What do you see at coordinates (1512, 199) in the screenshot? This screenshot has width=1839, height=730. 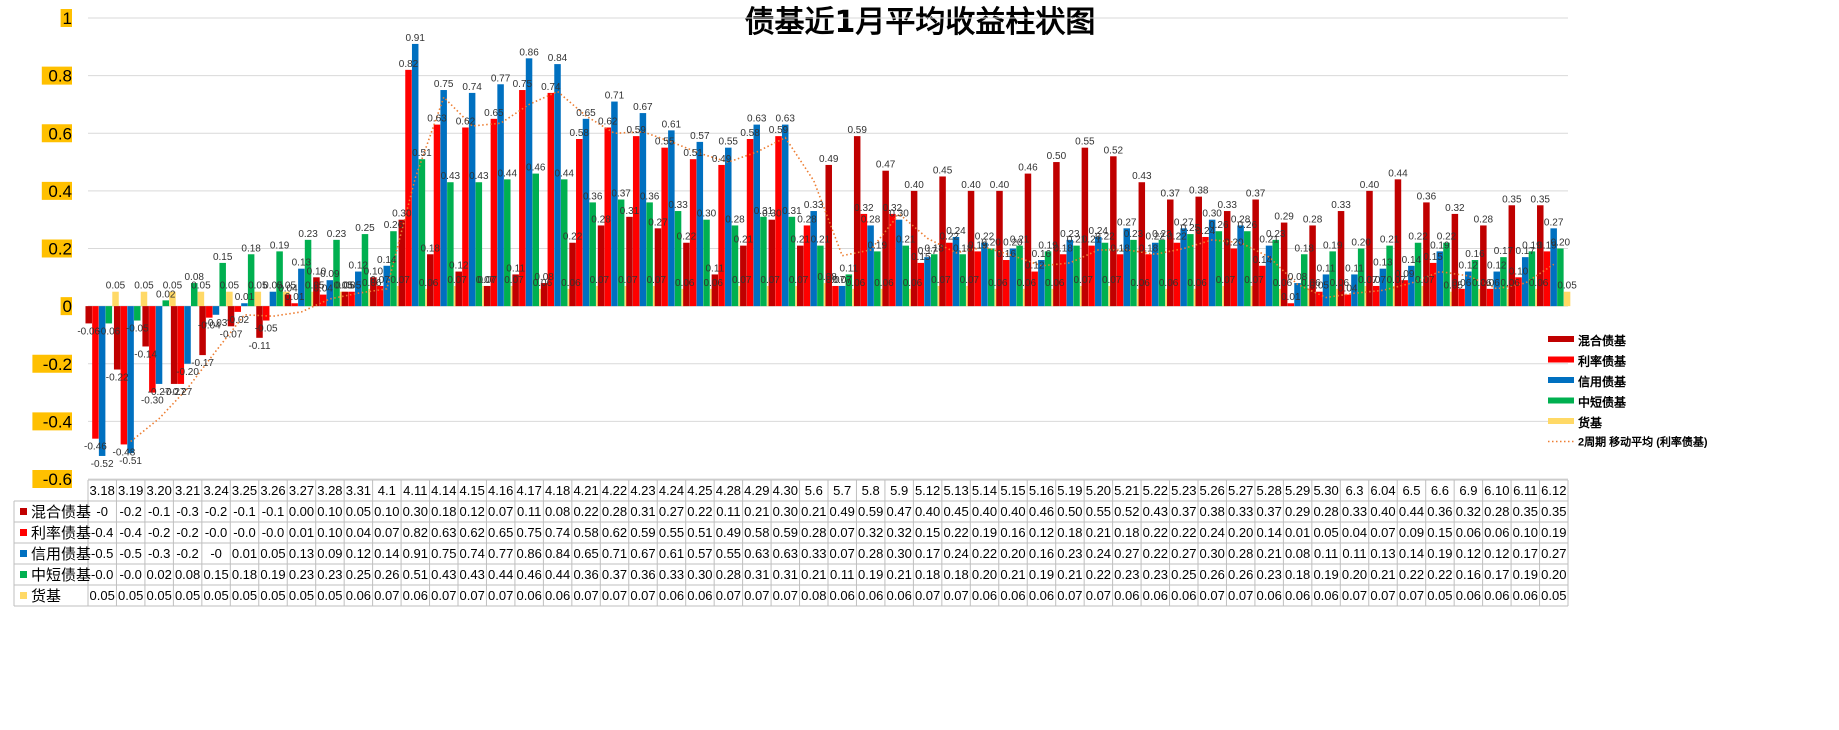 I see `data-label: 0.35` at bounding box center [1512, 199].